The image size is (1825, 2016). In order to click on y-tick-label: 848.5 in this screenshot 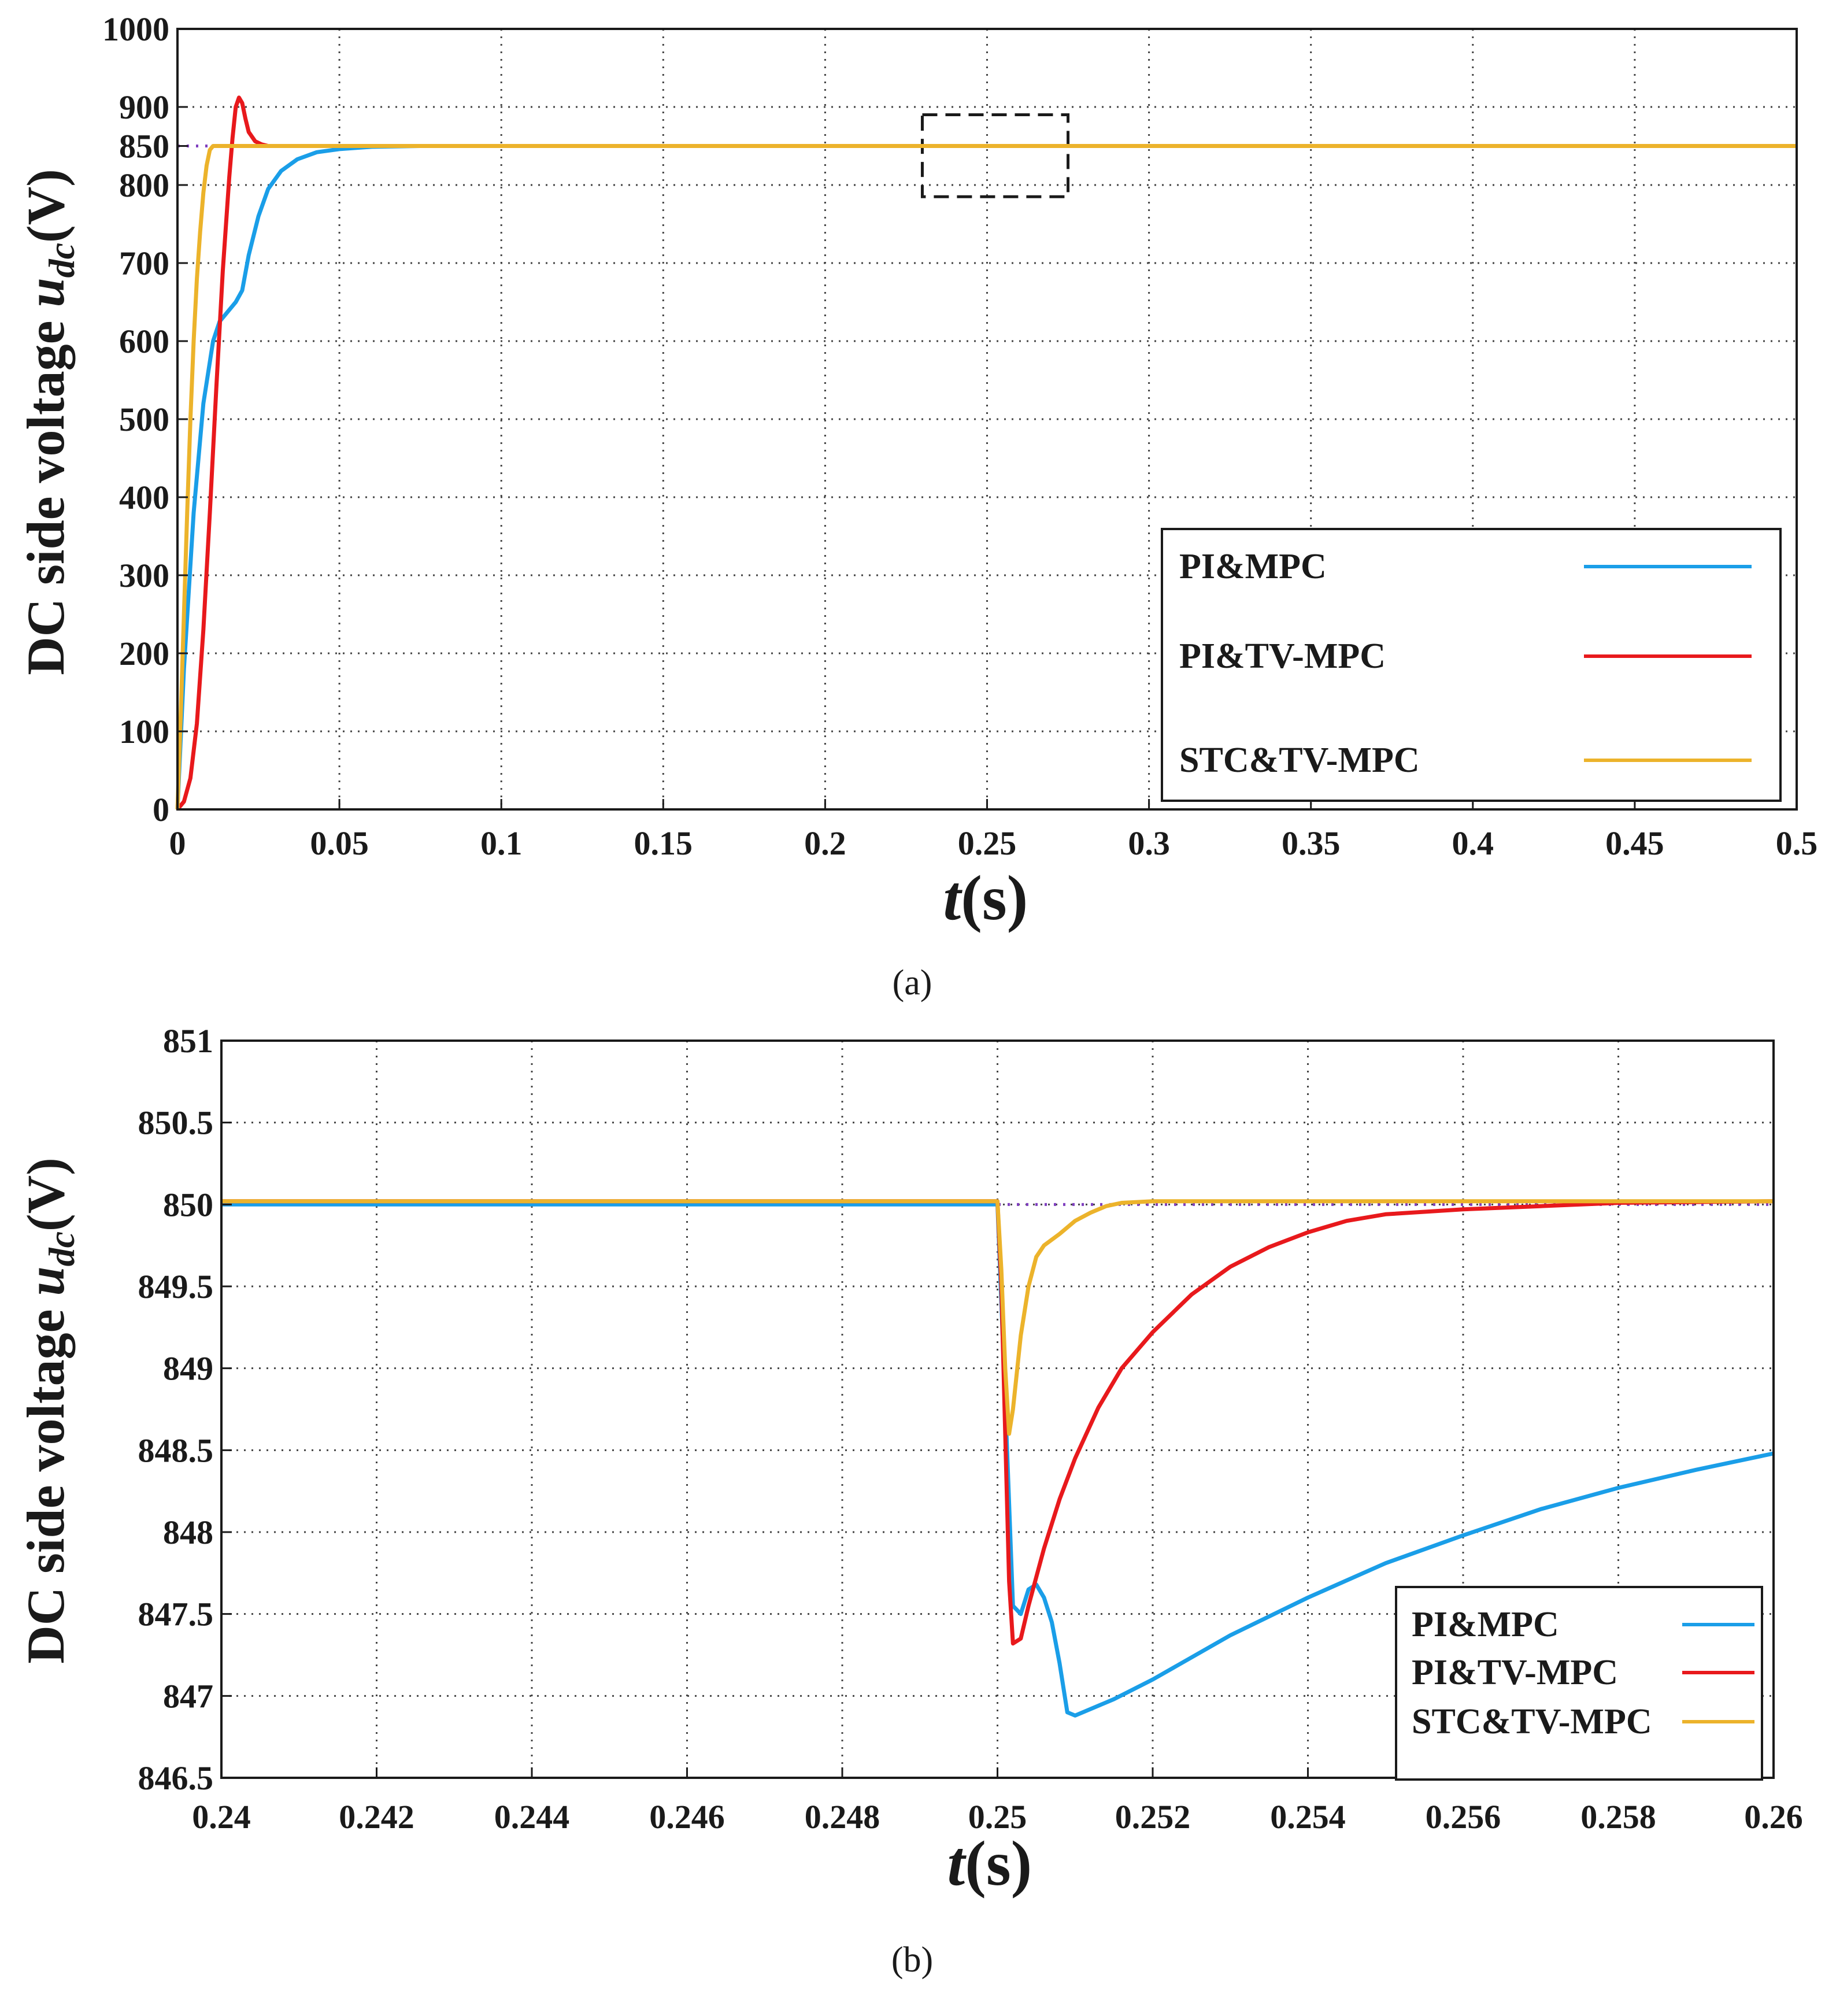, I will do `click(176, 1450)`.